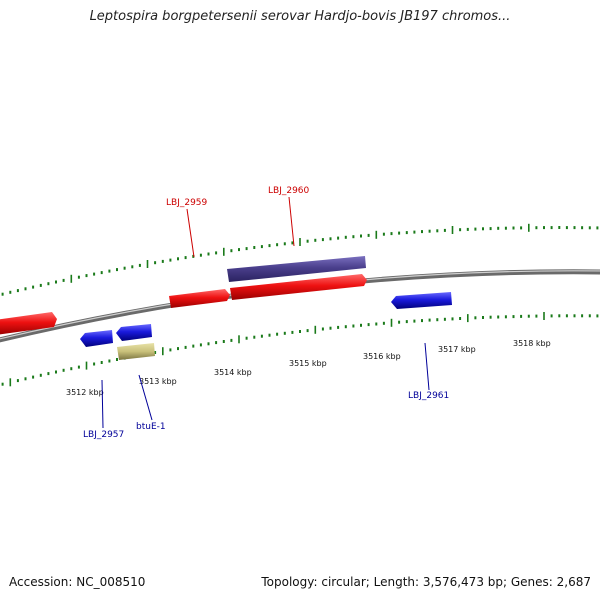 Image resolution: width=600 pixels, height=600 pixels. Describe the element at coordinates (532, 343) in the screenshot. I see `tick-label-3518: 3518 kbp` at that location.